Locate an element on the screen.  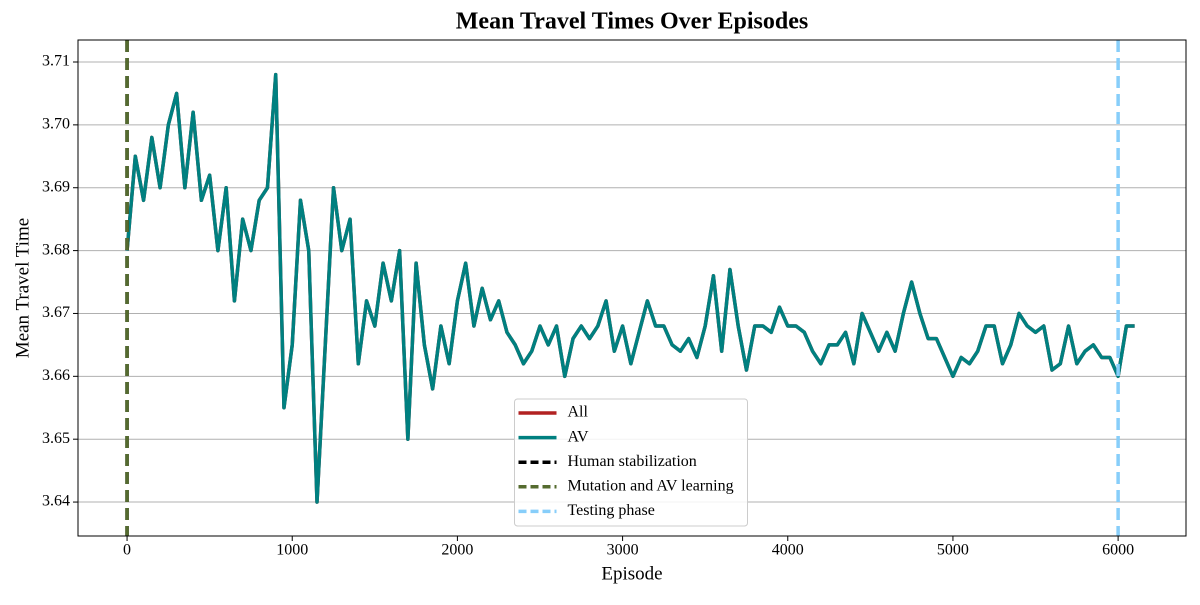
legend-box is located at coordinates (631, 462).